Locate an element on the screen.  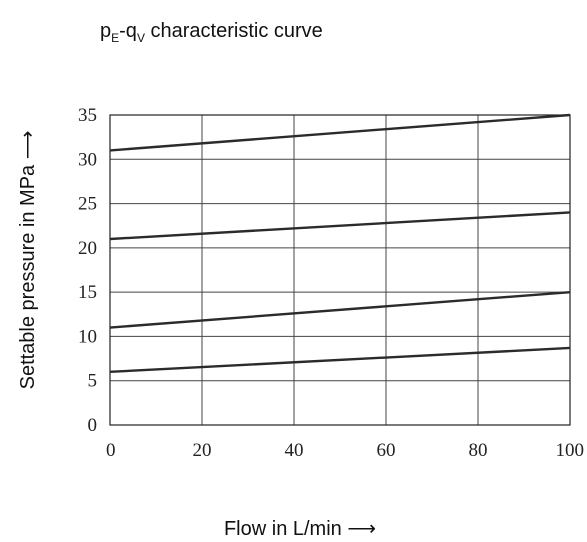
chart-title: pE-qV characteristic curve is located at coordinates (211, 32).